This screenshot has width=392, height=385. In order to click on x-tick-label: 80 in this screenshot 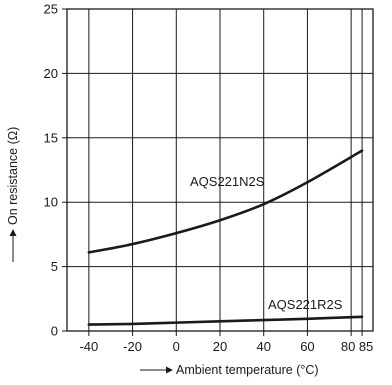, I will do `click(348, 346)`.